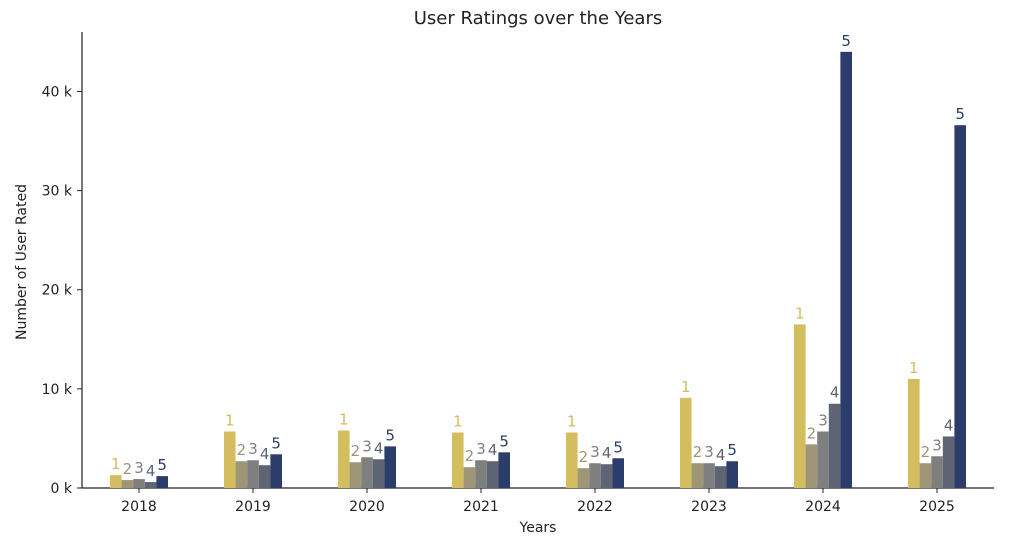  I want to click on chart-title: User Ratings over the Years, so click(538, 18).